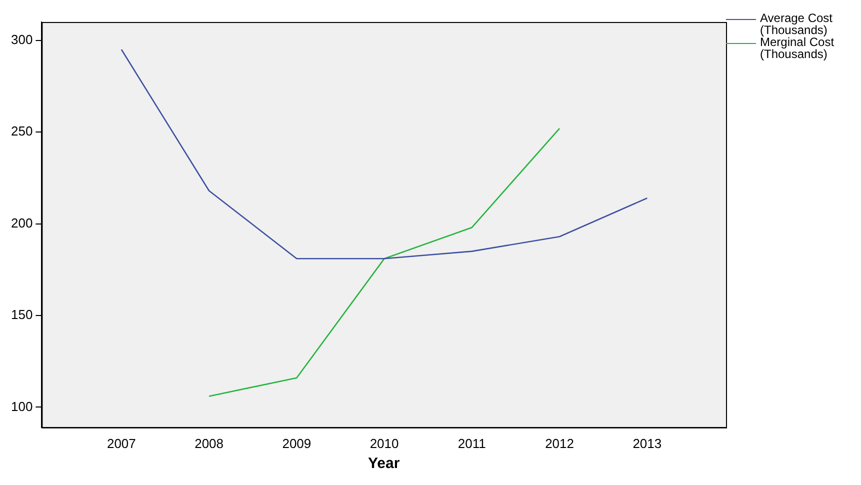 Image resolution: width=861 pixels, height=485 pixels. What do you see at coordinates (21, 39) in the screenshot?
I see `y-tick-label: 300` at bounding box center [21, 39].